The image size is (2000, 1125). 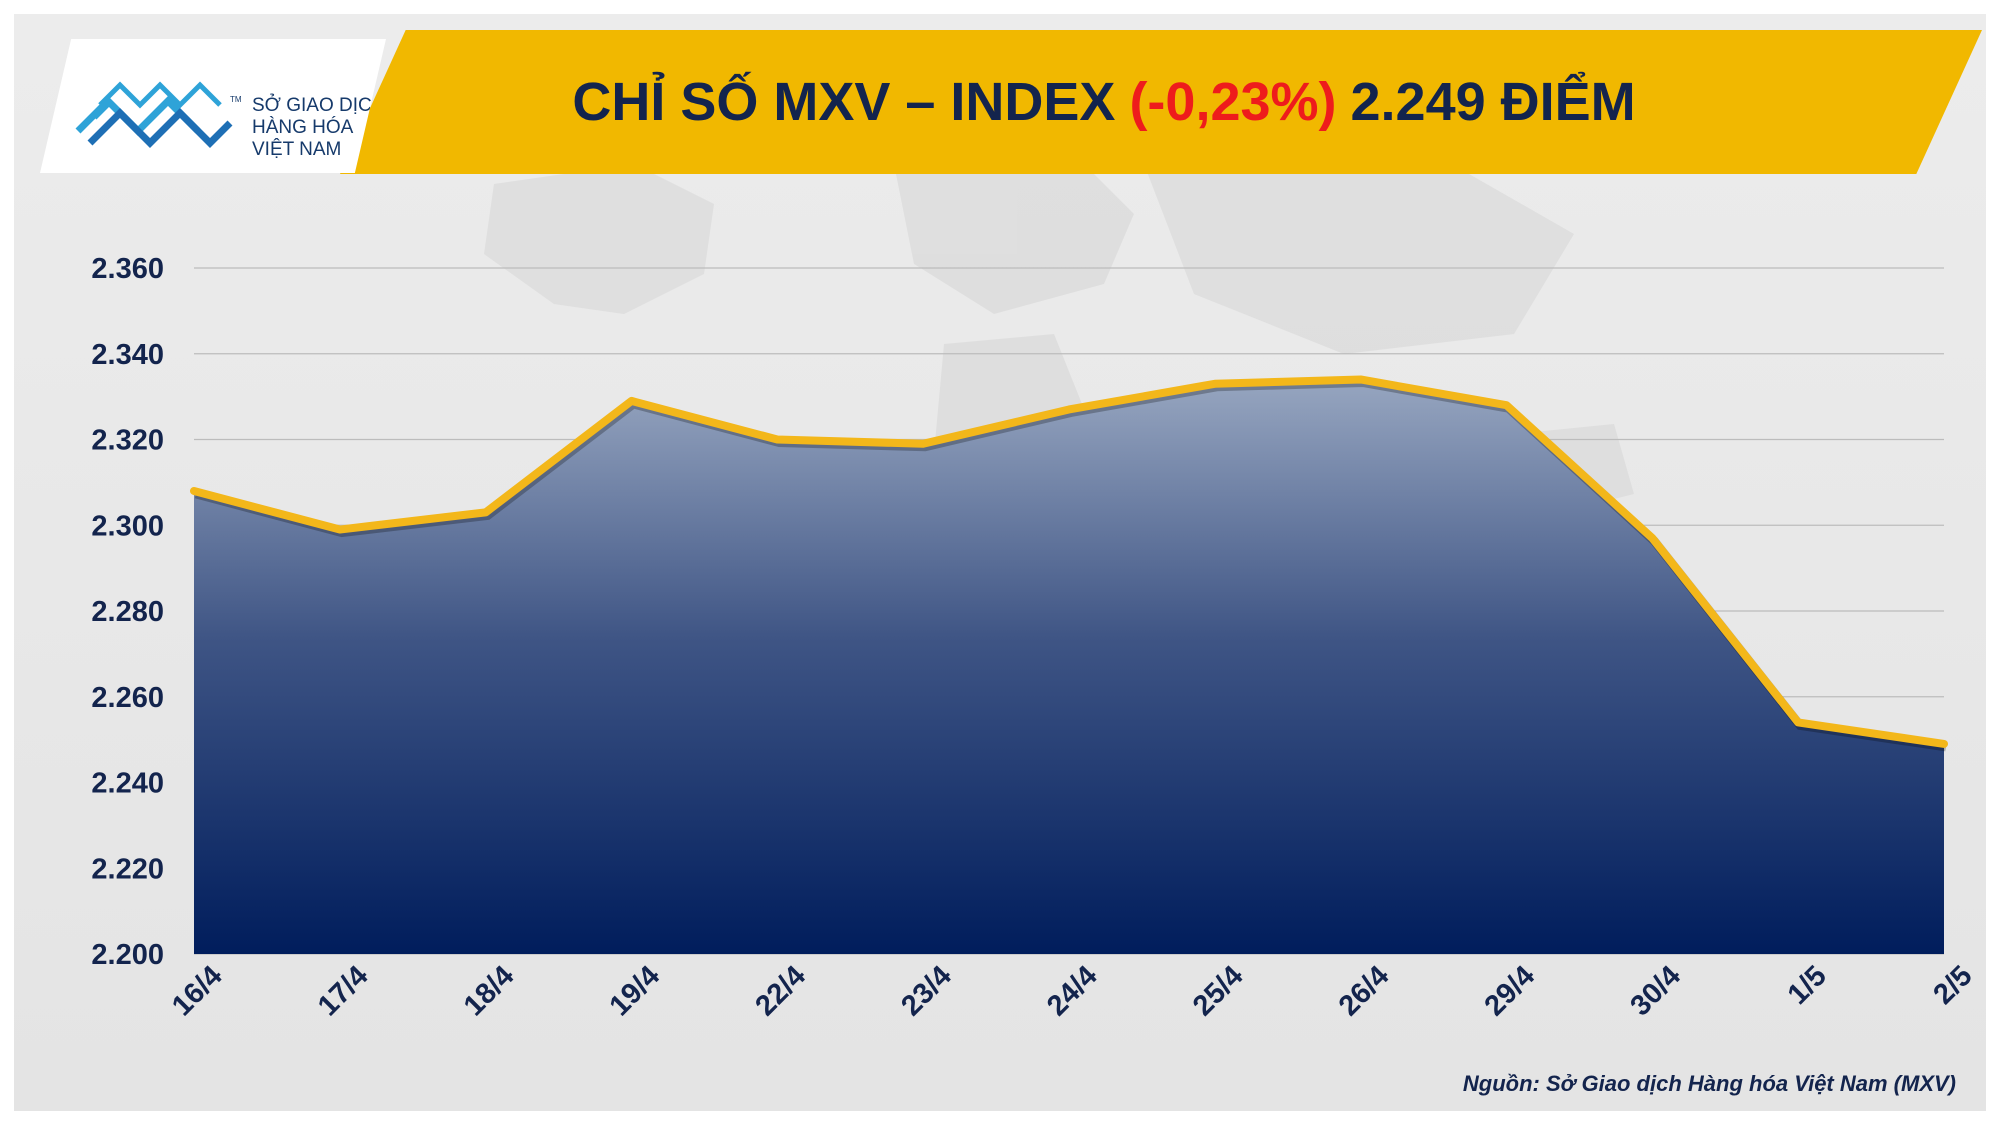 What do you see at coordinates (127, 784) in the screenshot?
I see `y-tick-label: 2.240` at bounding box center [127, 784].